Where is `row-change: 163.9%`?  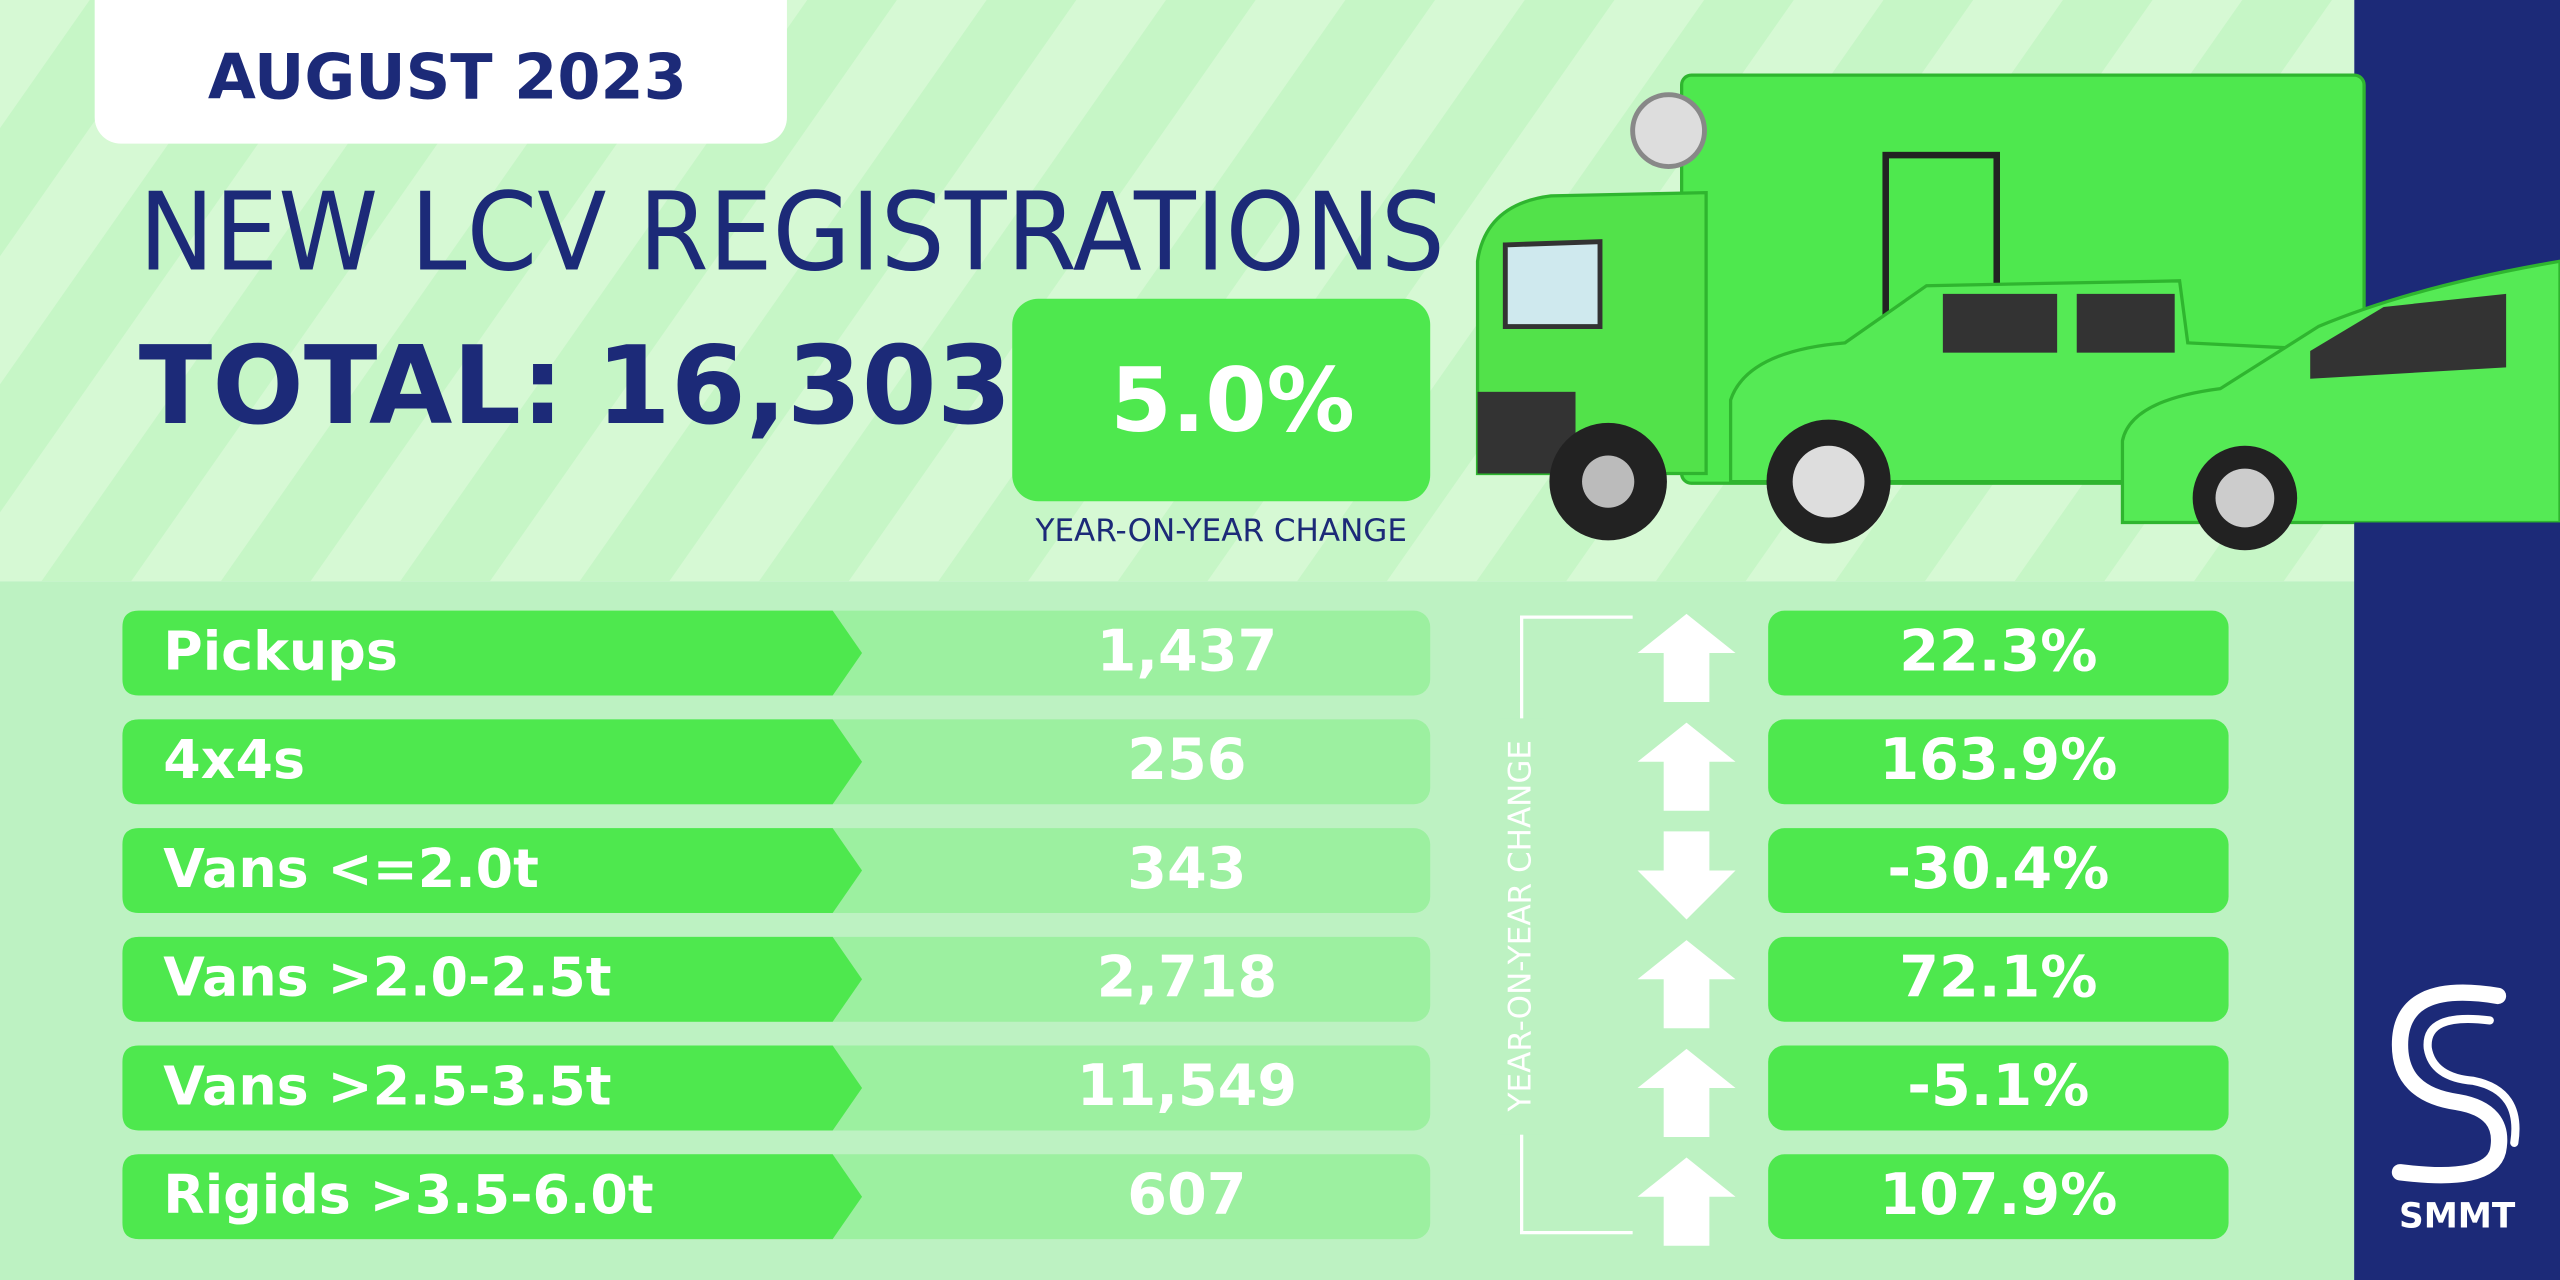
row-change: 163.9% is located at coordinates (1998, 760).